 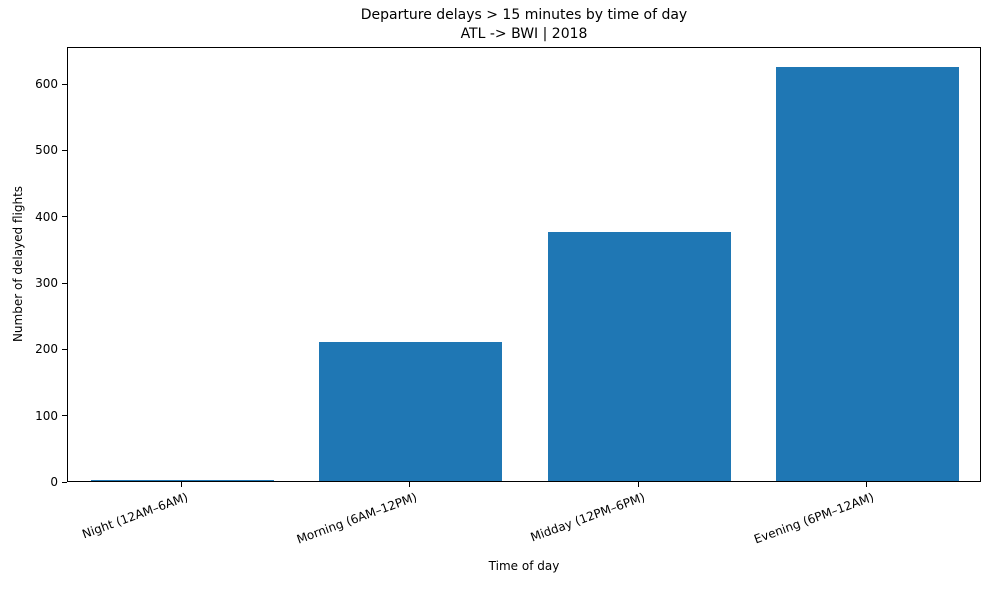 I want to click on y-tick-label: 200, so click(x=46, y=349).